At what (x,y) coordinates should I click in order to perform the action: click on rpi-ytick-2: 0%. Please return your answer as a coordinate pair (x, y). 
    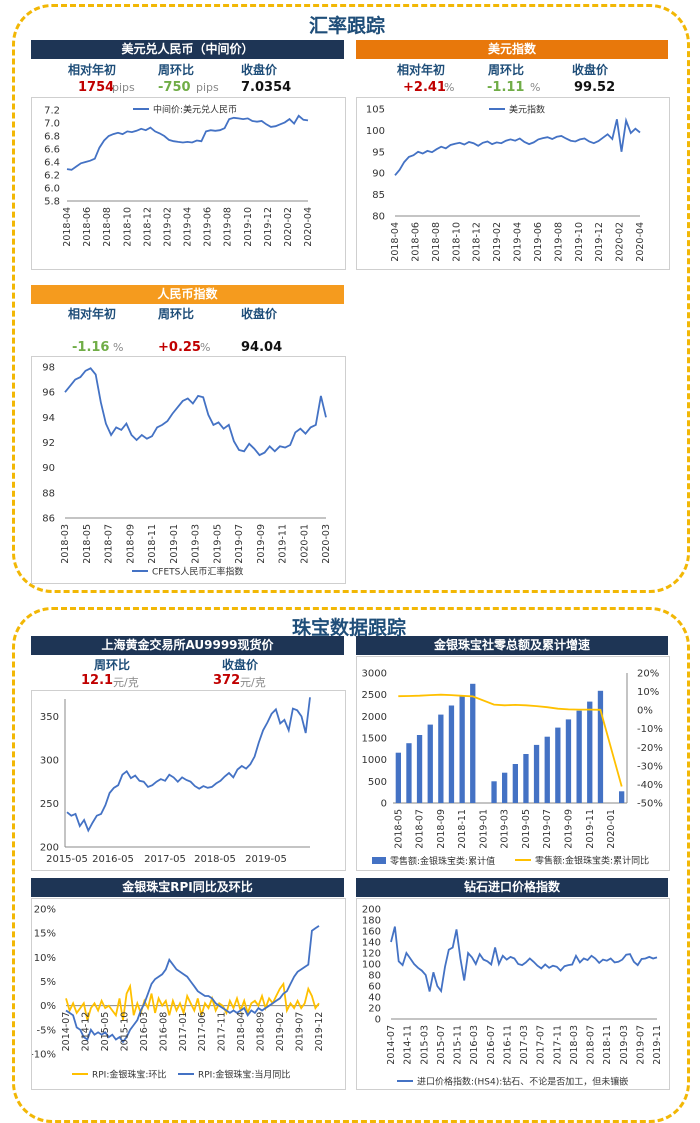
    Looking at the image, I should click on (48, 1006).